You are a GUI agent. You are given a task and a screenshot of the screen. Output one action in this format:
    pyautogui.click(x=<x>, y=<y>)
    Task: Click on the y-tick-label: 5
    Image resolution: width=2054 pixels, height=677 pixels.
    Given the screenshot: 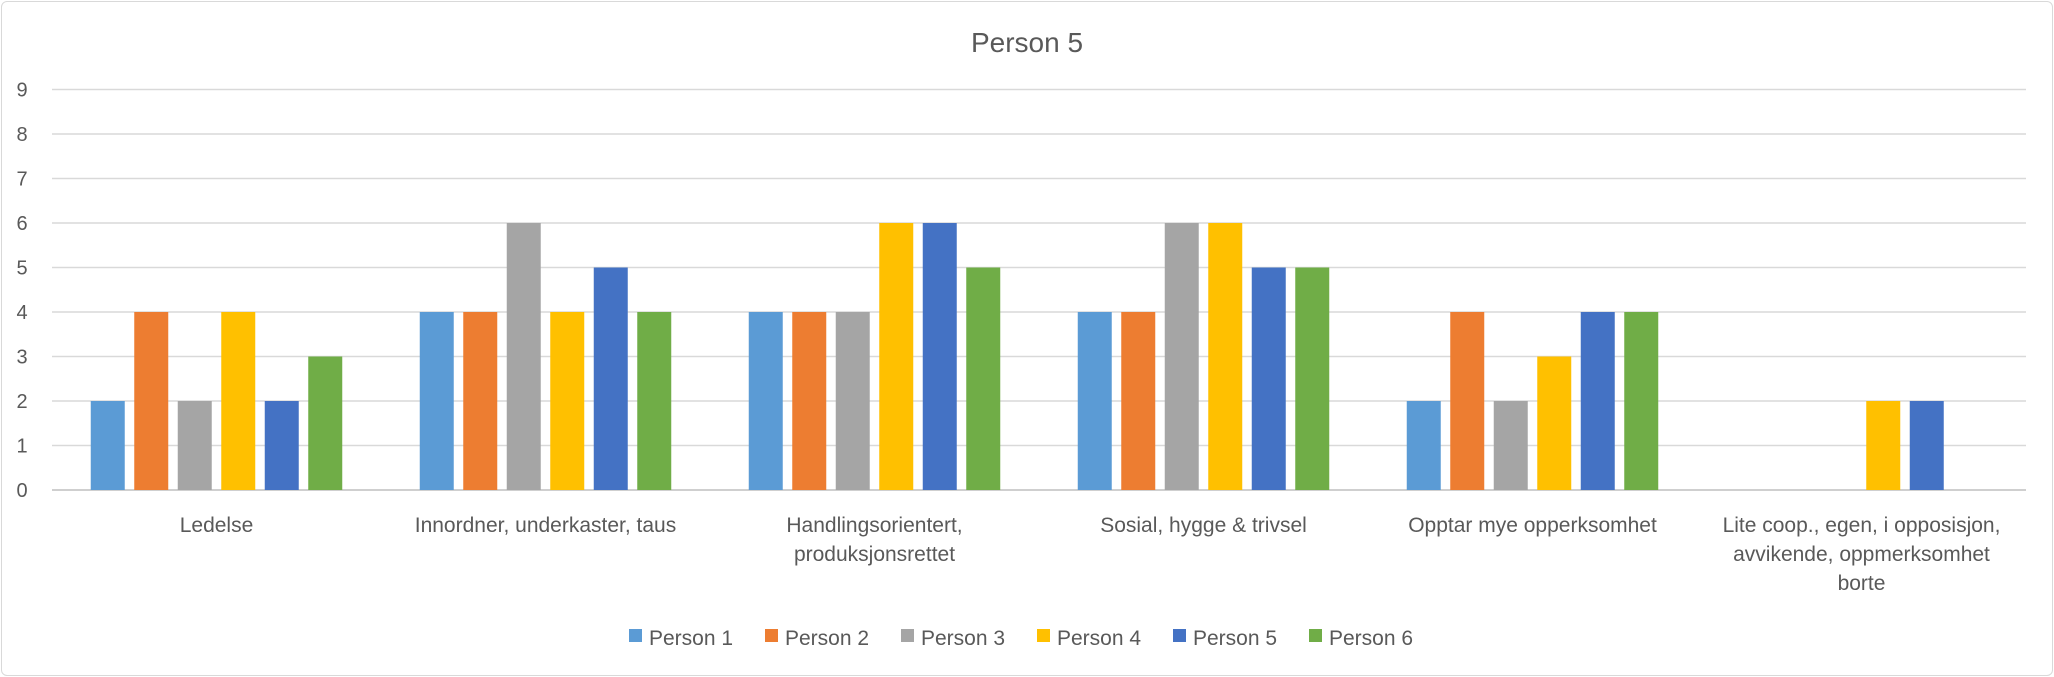 What is the action you would take?
    pyautogui.click(x=21, y=269)
    